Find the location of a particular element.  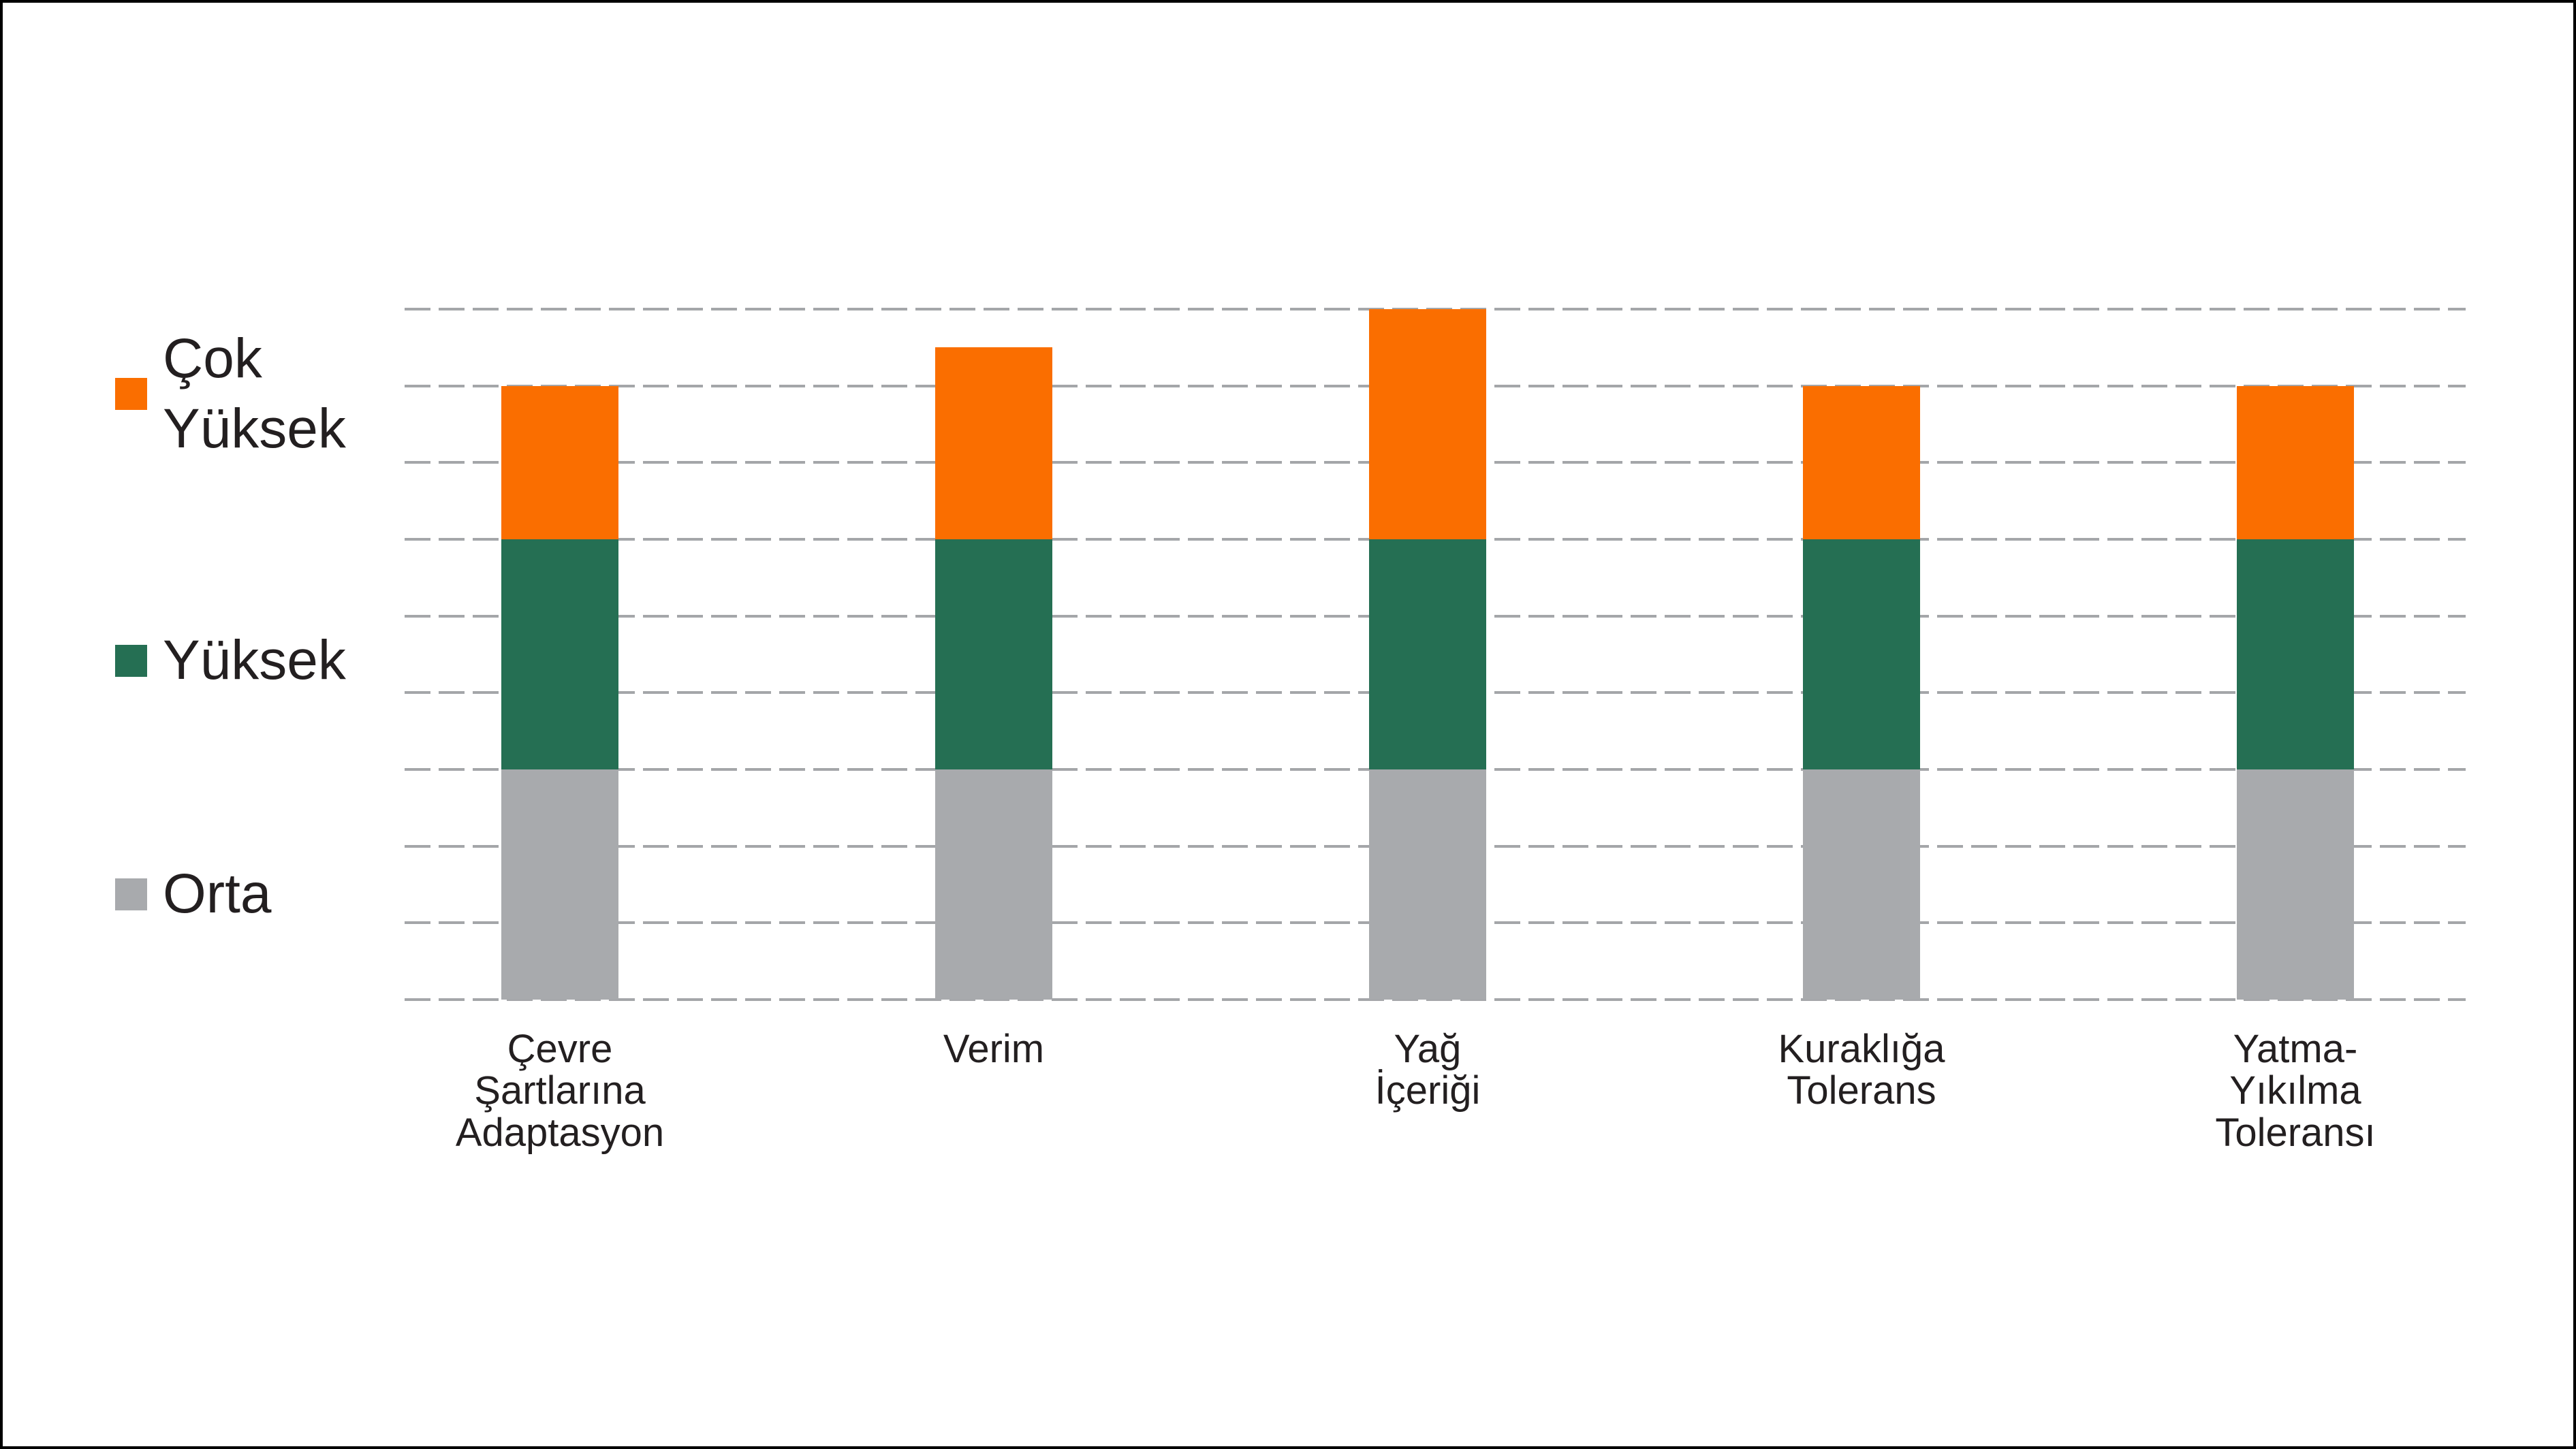

legend-label-orta: Orta is located at coordinates (217, 894).